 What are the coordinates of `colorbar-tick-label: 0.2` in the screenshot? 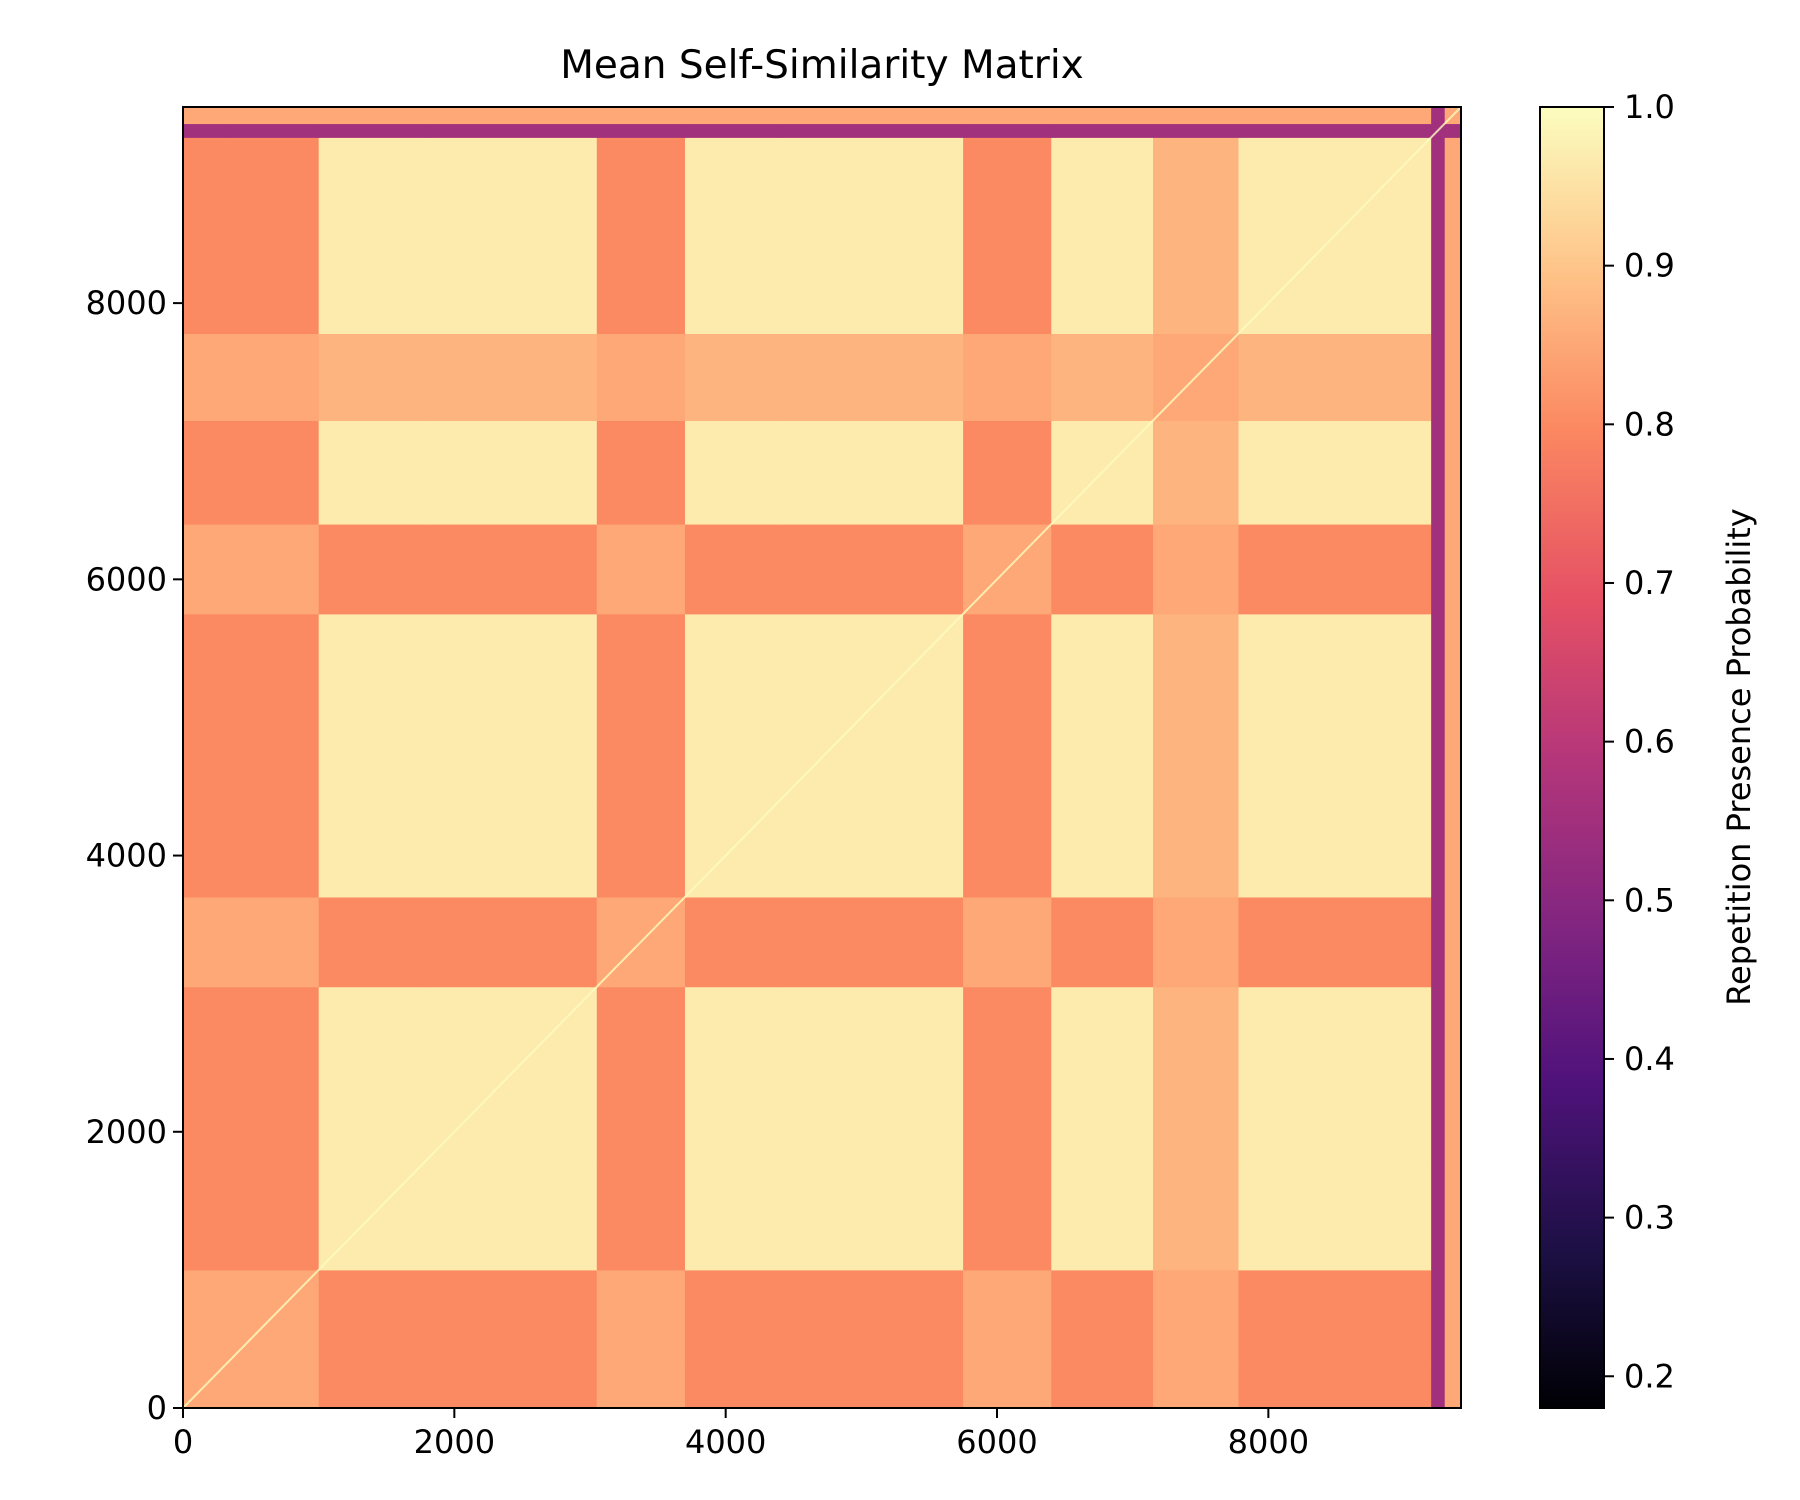 It's located at (1649, 1376).